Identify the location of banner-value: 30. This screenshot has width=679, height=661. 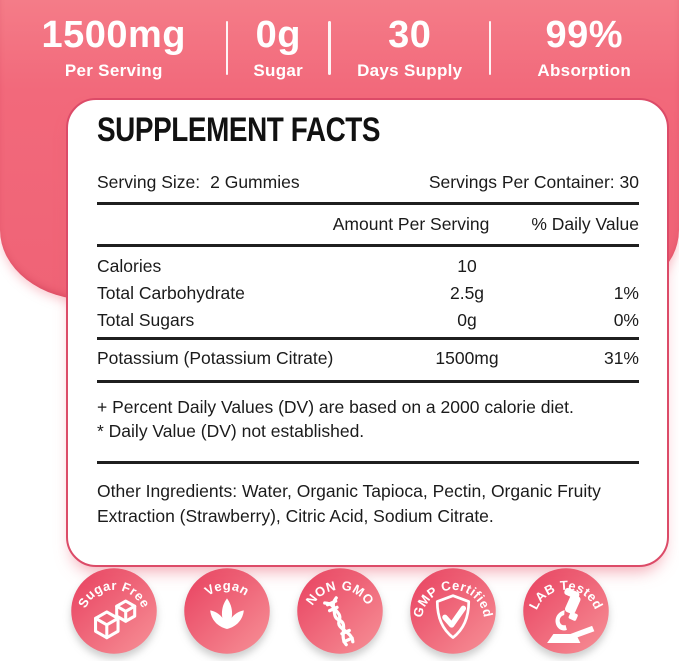
(410, 34).